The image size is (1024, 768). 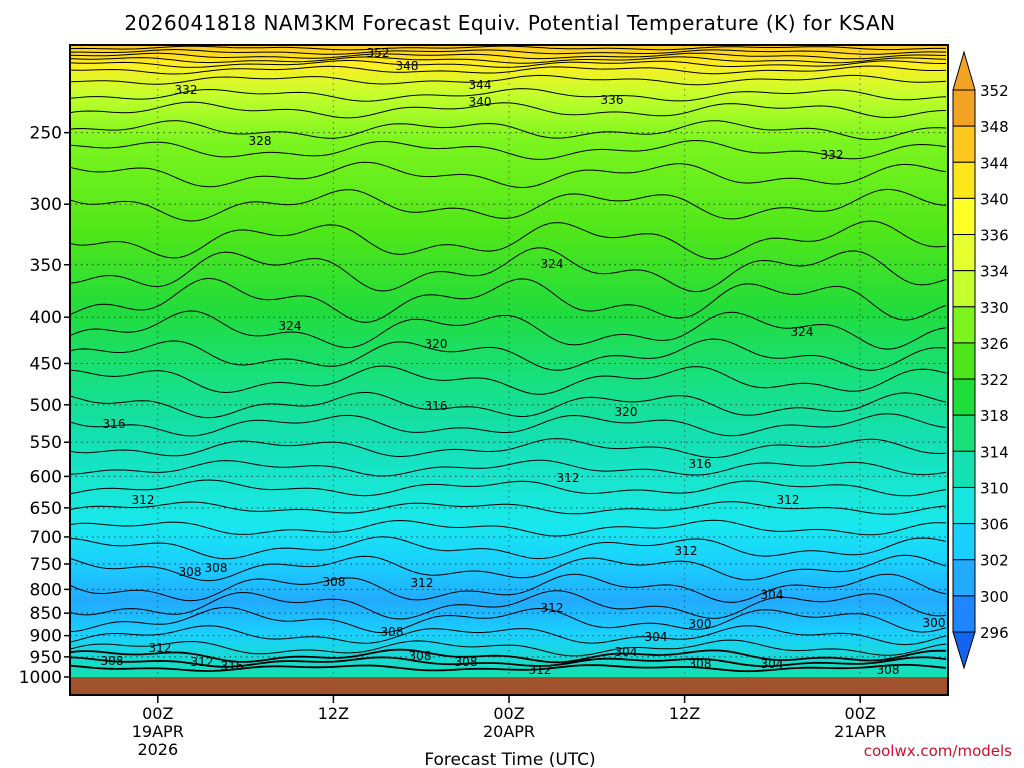 I want to click on contour-label: 320, so click(x=436, y=344).